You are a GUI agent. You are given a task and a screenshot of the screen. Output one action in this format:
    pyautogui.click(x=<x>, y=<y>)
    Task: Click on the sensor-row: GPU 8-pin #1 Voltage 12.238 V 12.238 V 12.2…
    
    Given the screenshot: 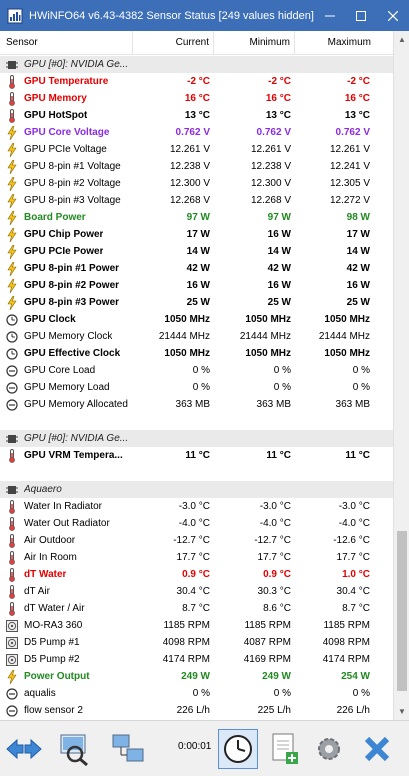 What is the action you would take?
    pyautogui.click(x=196, y=166)
    